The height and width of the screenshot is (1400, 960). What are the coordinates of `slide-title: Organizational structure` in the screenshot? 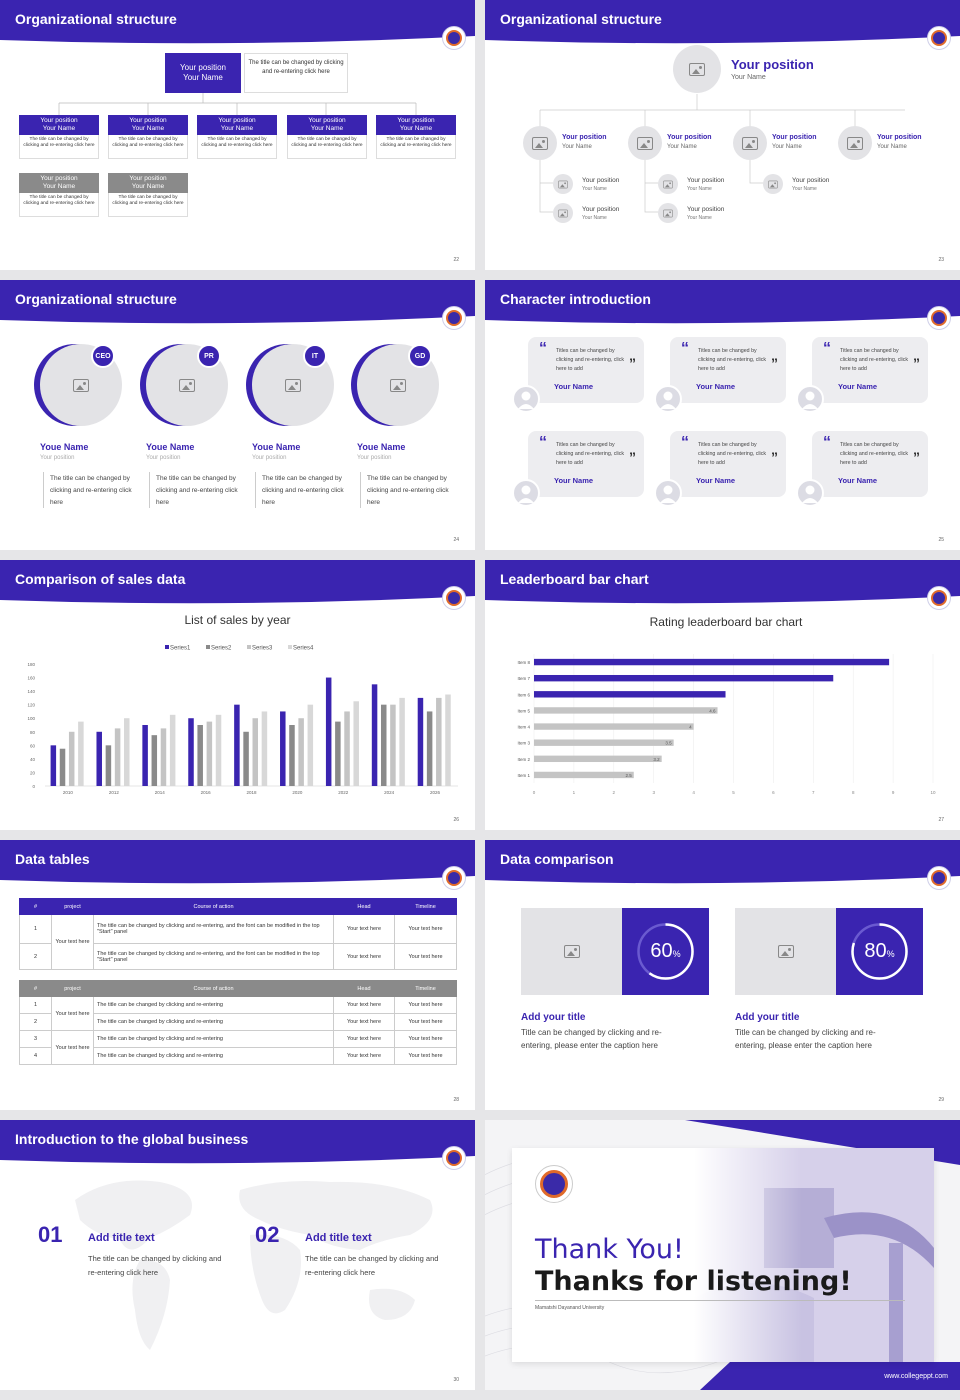 It's located at (581, 19).